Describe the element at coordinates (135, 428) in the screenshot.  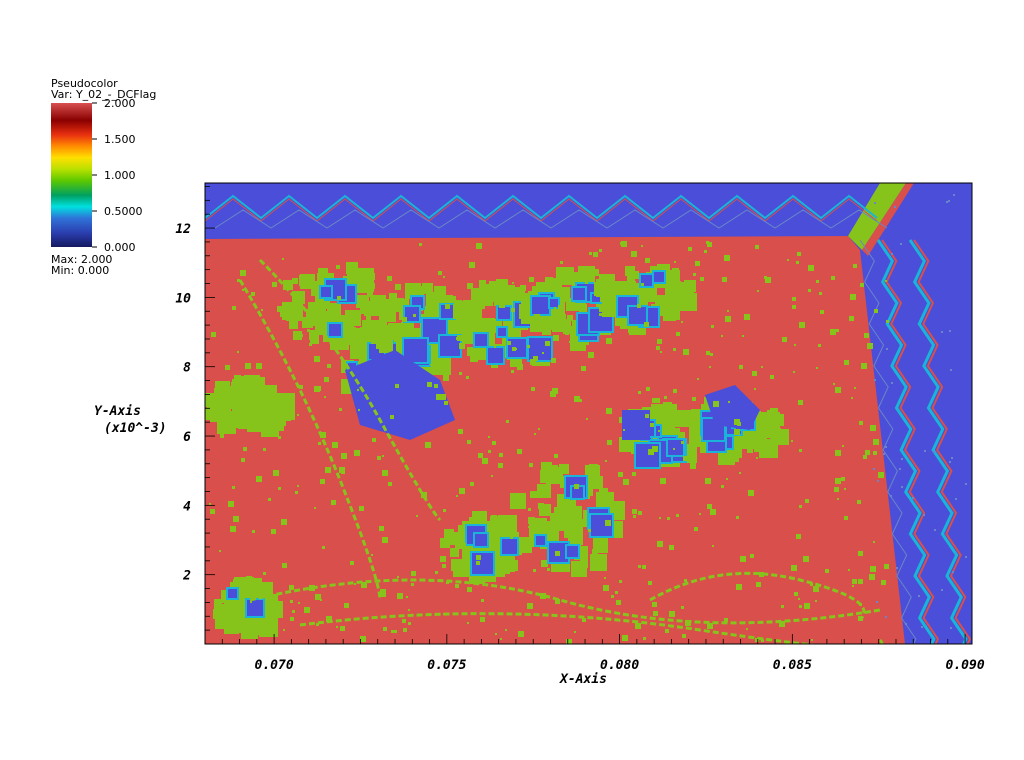
I see `y-axis-units: (x10^-3)` at that location.